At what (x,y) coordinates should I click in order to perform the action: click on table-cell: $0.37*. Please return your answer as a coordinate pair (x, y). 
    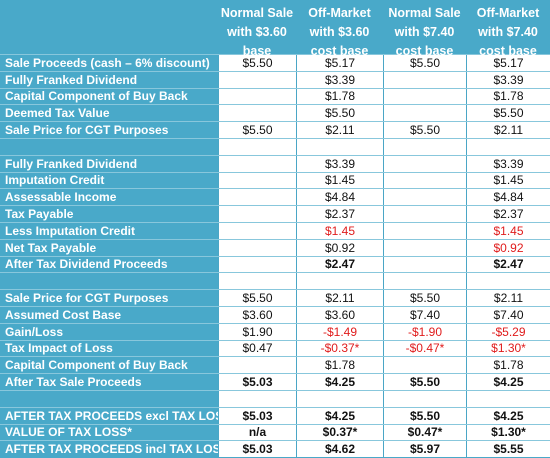
    Looking at the image, I should click on (339, 432).